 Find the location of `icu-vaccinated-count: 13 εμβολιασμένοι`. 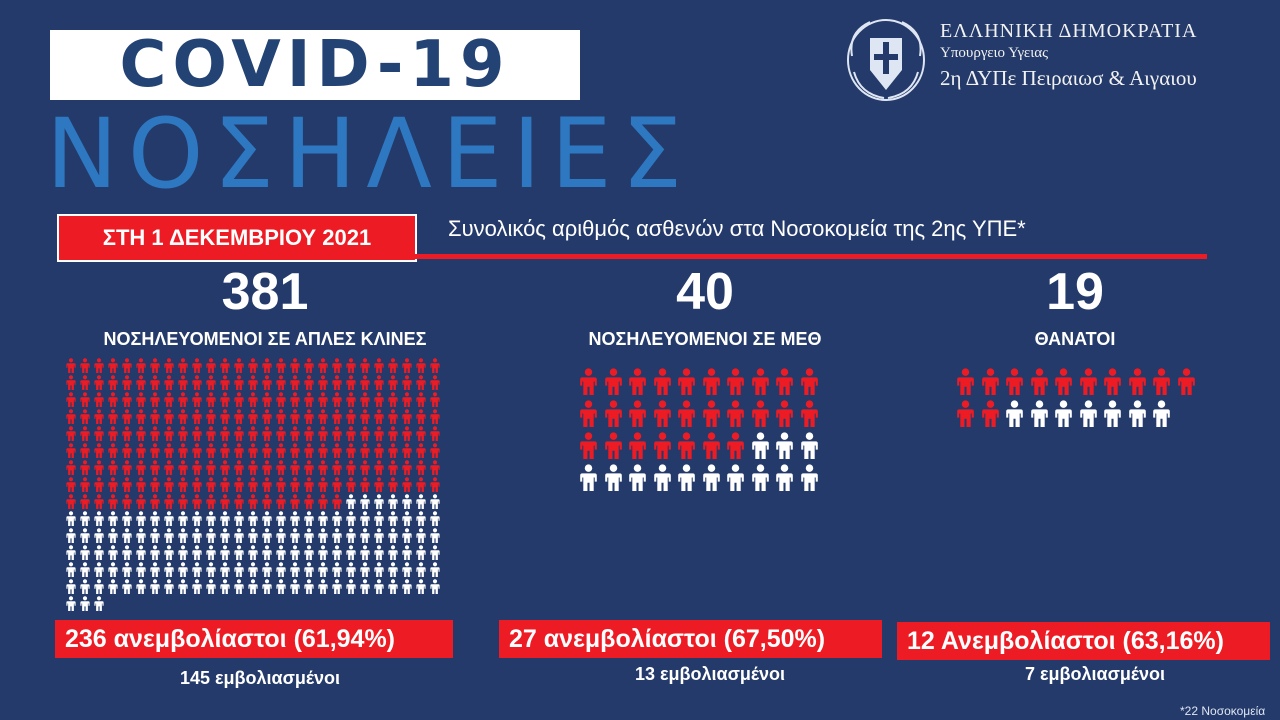

icu-vaccinated-count: 13 εμβολιασμένοι is located at coordinates (710, 674).